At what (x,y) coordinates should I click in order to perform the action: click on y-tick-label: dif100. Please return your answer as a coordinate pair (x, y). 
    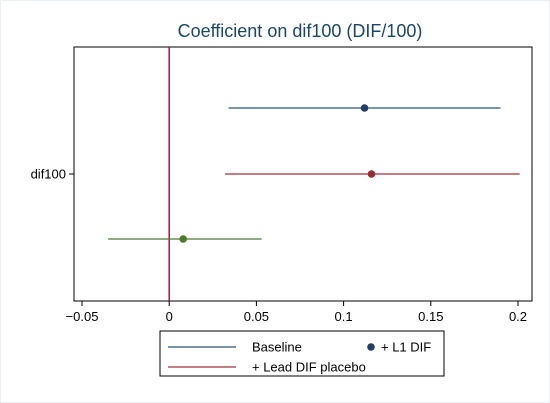
    Looking at the image, I should click on (48, 174).